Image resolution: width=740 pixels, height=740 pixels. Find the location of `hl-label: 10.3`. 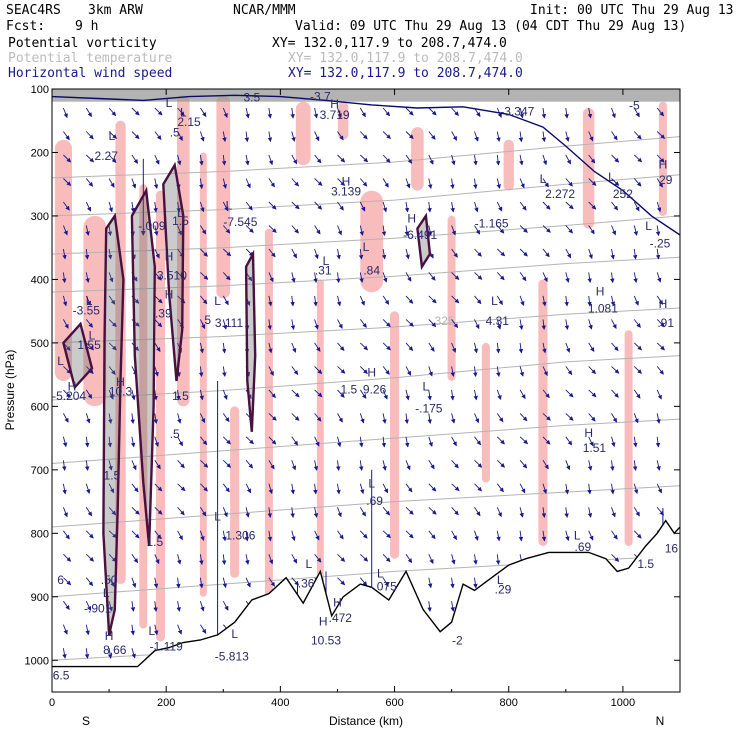

hl-label: 10.3 is located at coordinates (121, 392).